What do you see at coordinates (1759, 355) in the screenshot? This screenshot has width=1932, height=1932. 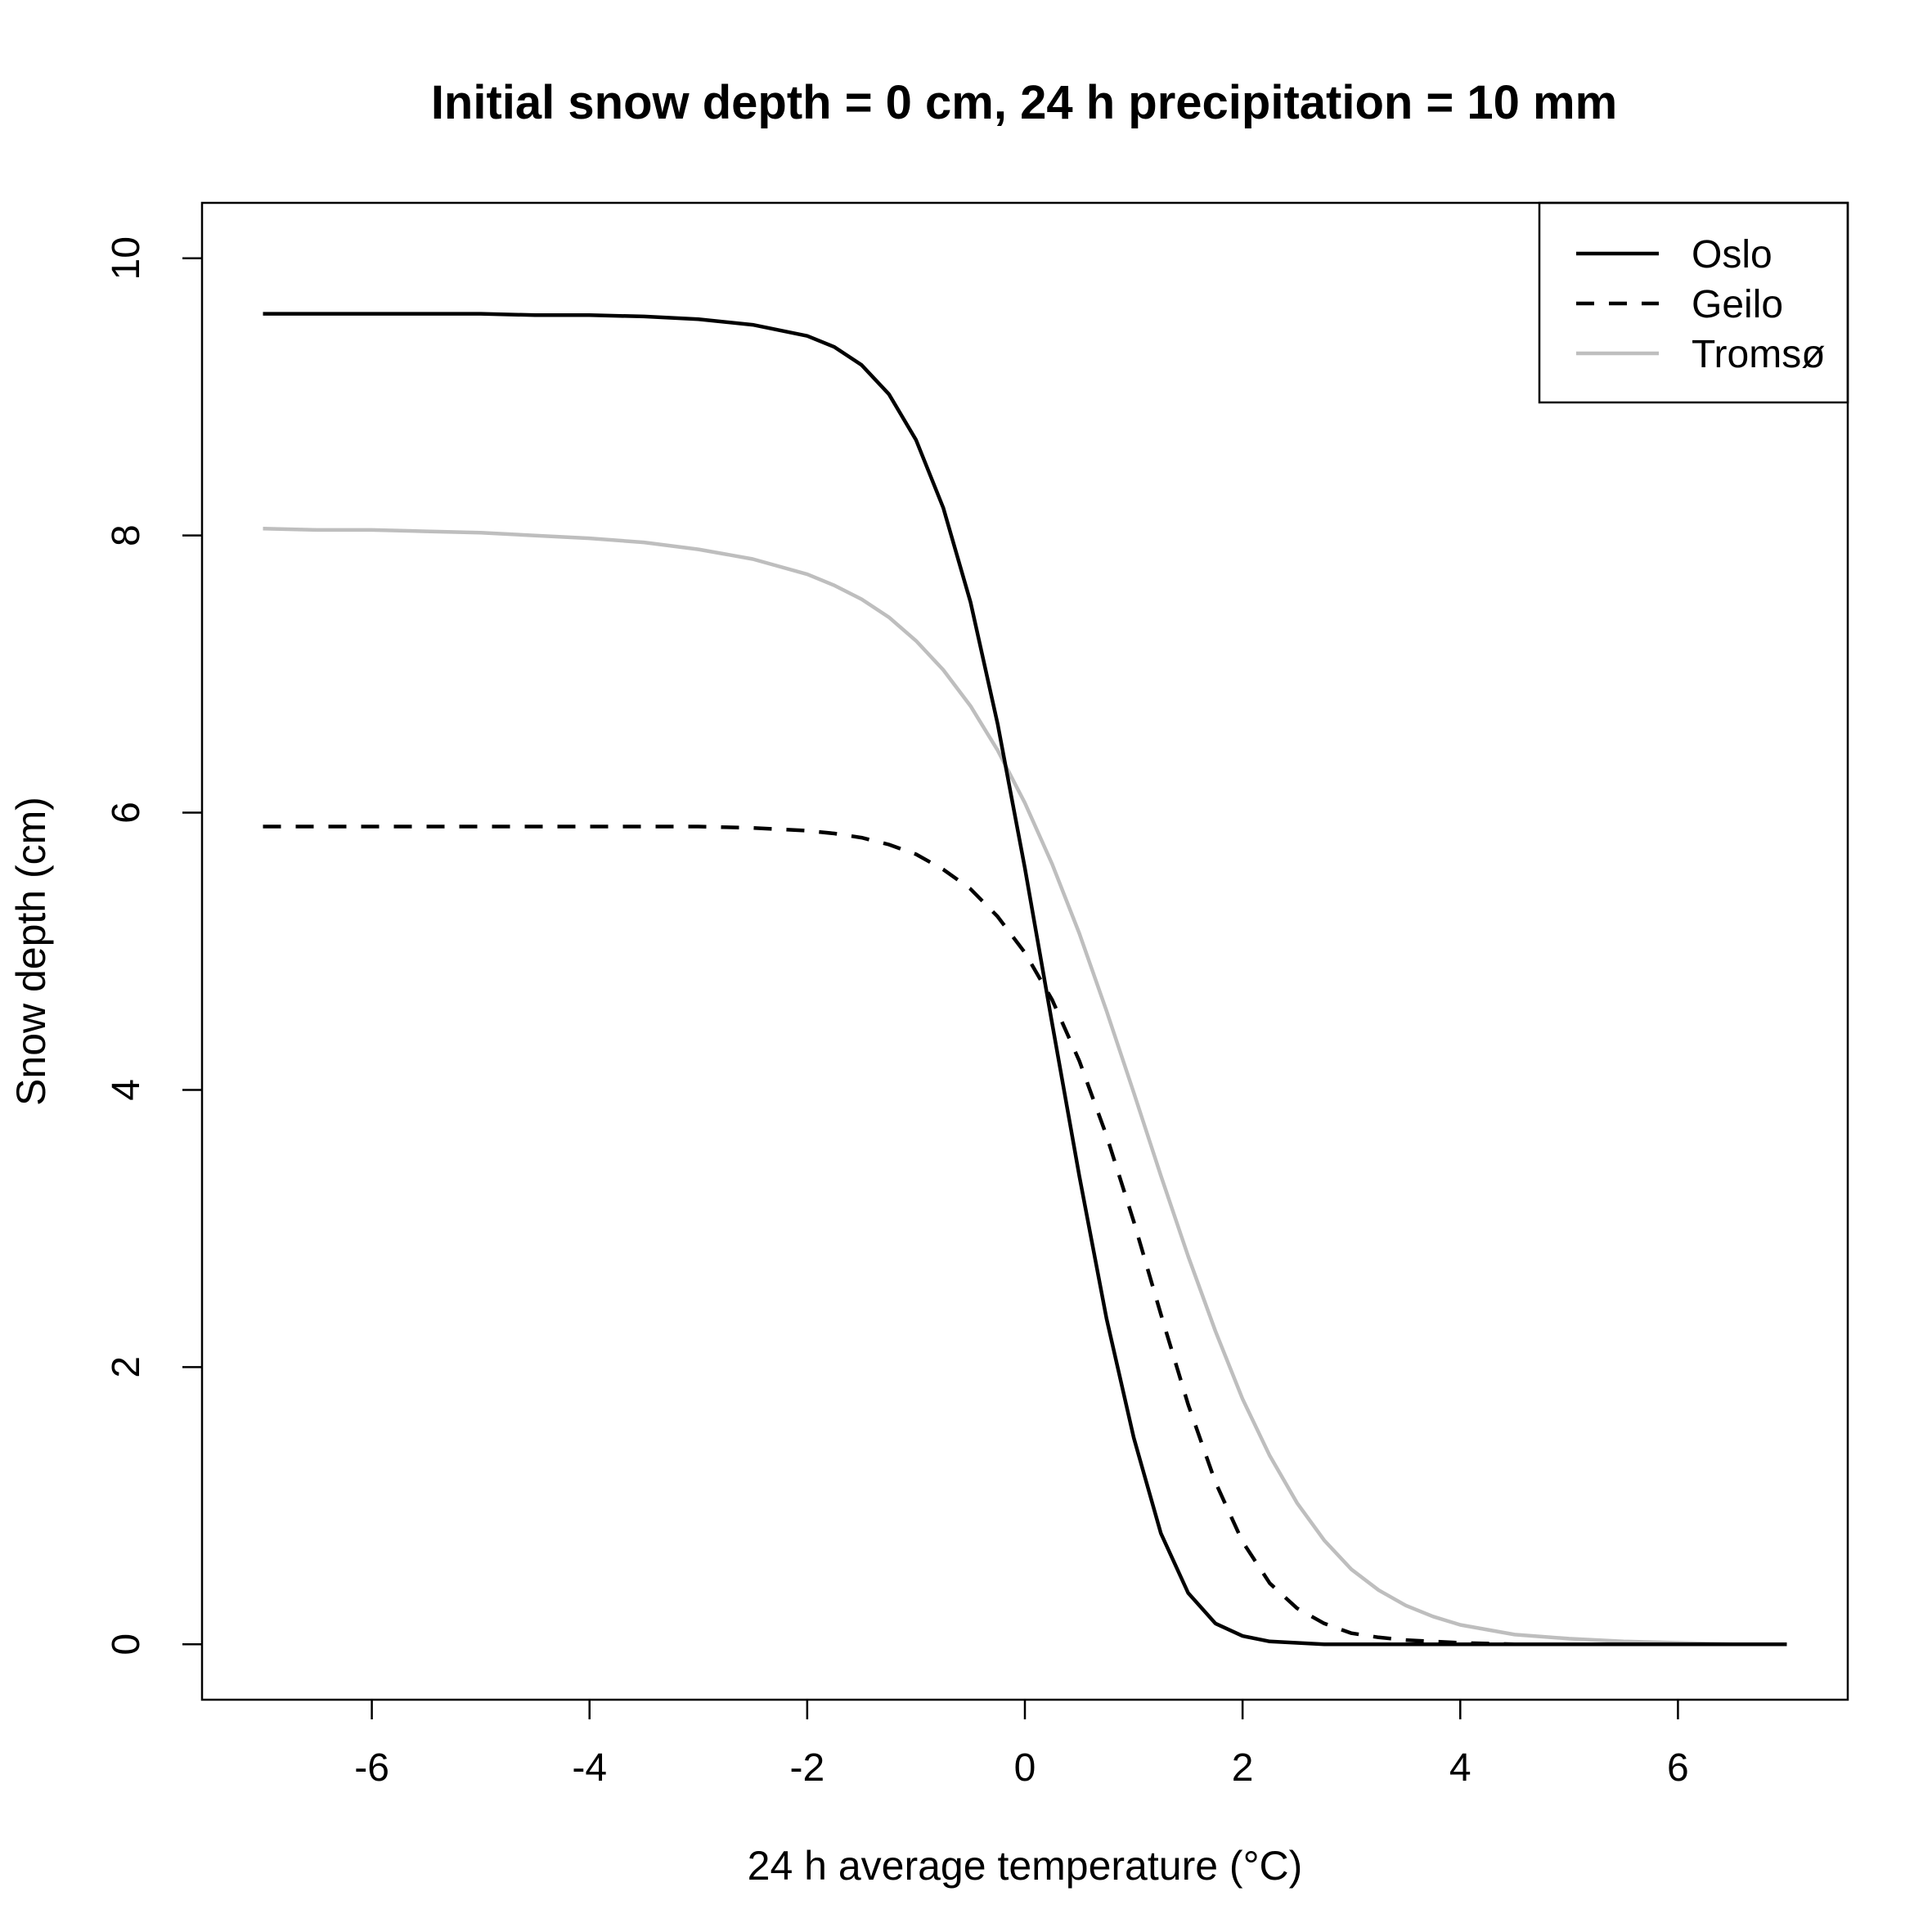 I see `legend-label-tromsø: Tromsø` at bounding box center [1759, 355].